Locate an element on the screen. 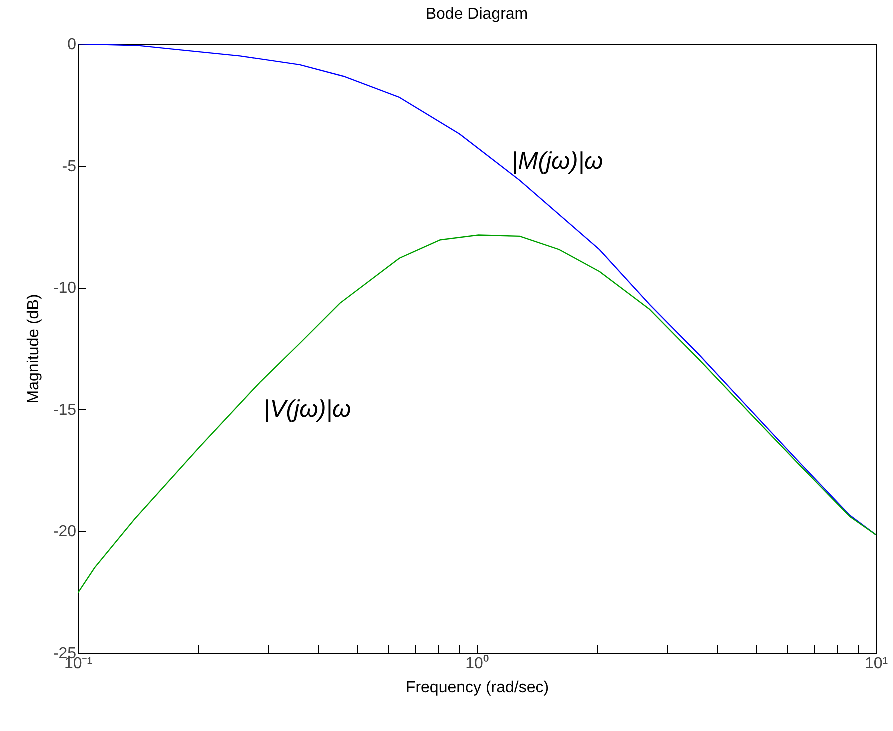 The image size is (893, 731). y-tick-label: 0 is located at coordinates (72, 45).